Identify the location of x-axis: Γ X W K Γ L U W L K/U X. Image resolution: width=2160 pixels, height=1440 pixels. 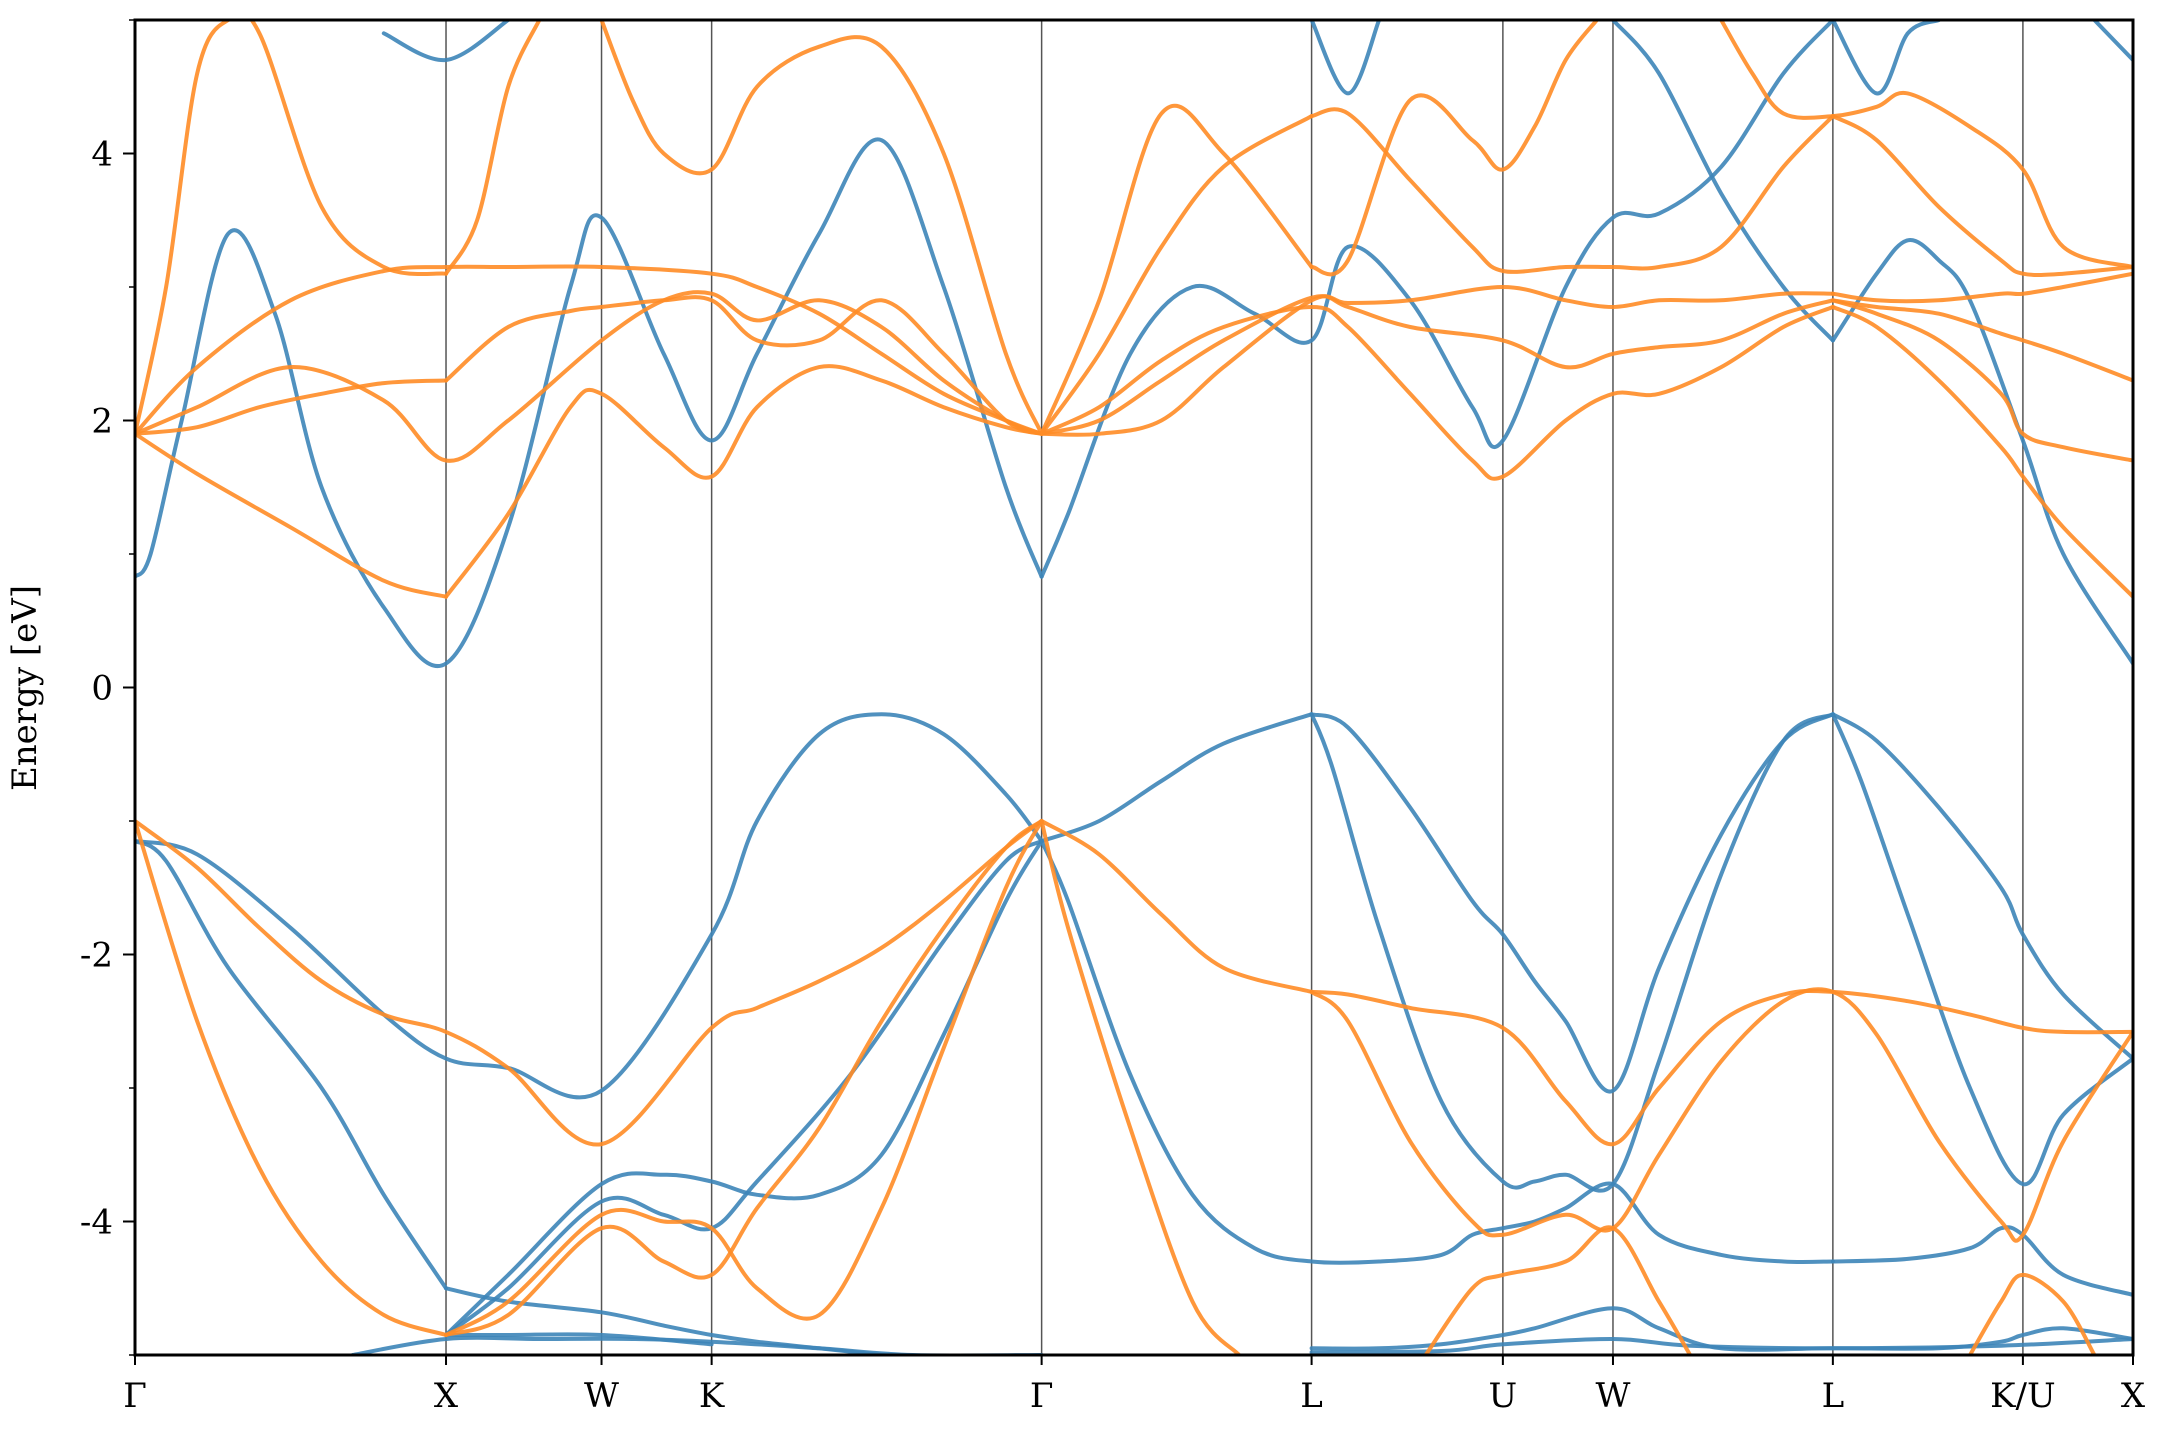
(1134, 1385).